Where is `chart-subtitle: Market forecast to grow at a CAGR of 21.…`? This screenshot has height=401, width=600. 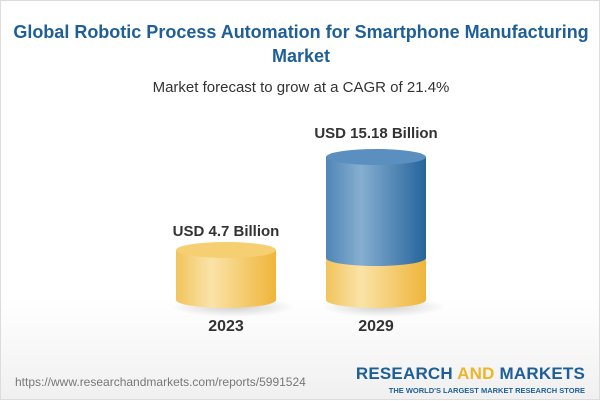
chart-subtitle: Market forecast to grow at a CAGR of 21.… is located at coordinates (301, 87).